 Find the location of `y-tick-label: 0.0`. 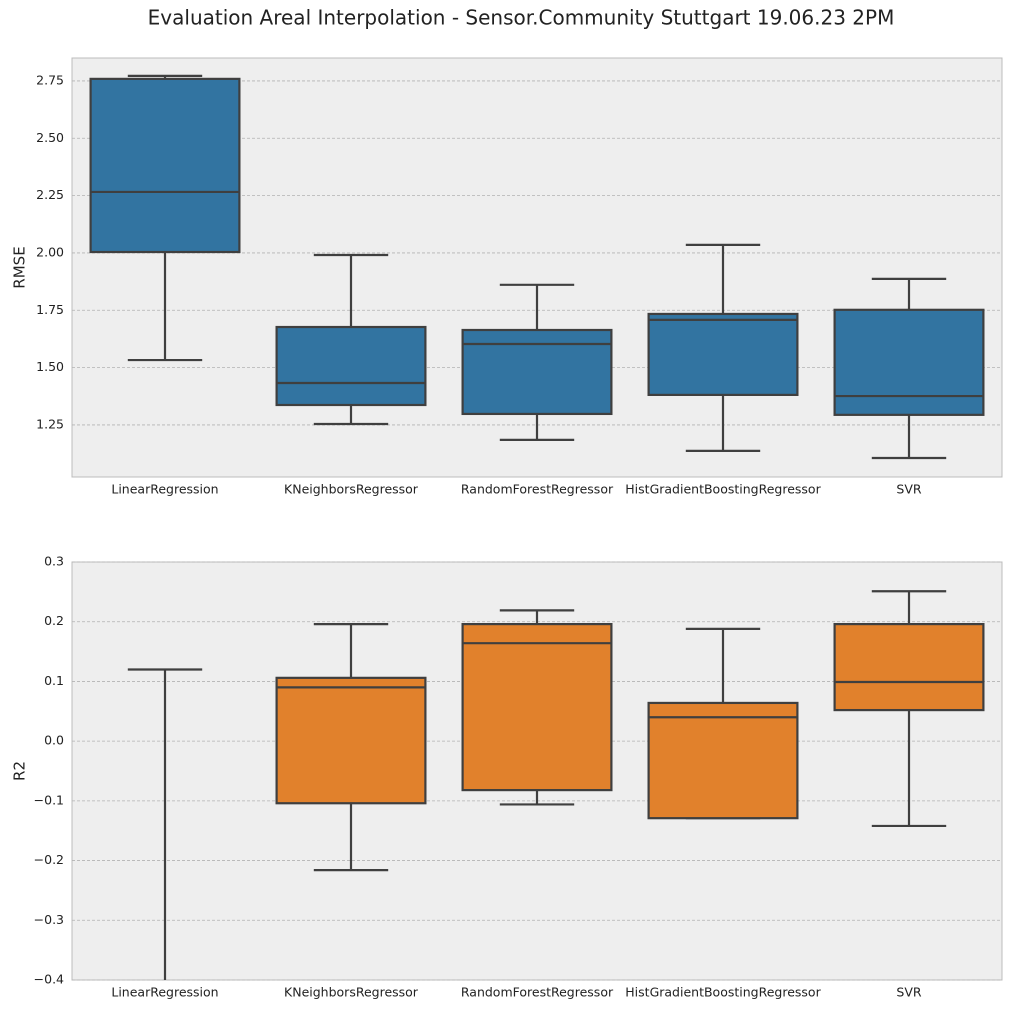

y-tick-label: 0.0 is located at coordinates (54, 740).